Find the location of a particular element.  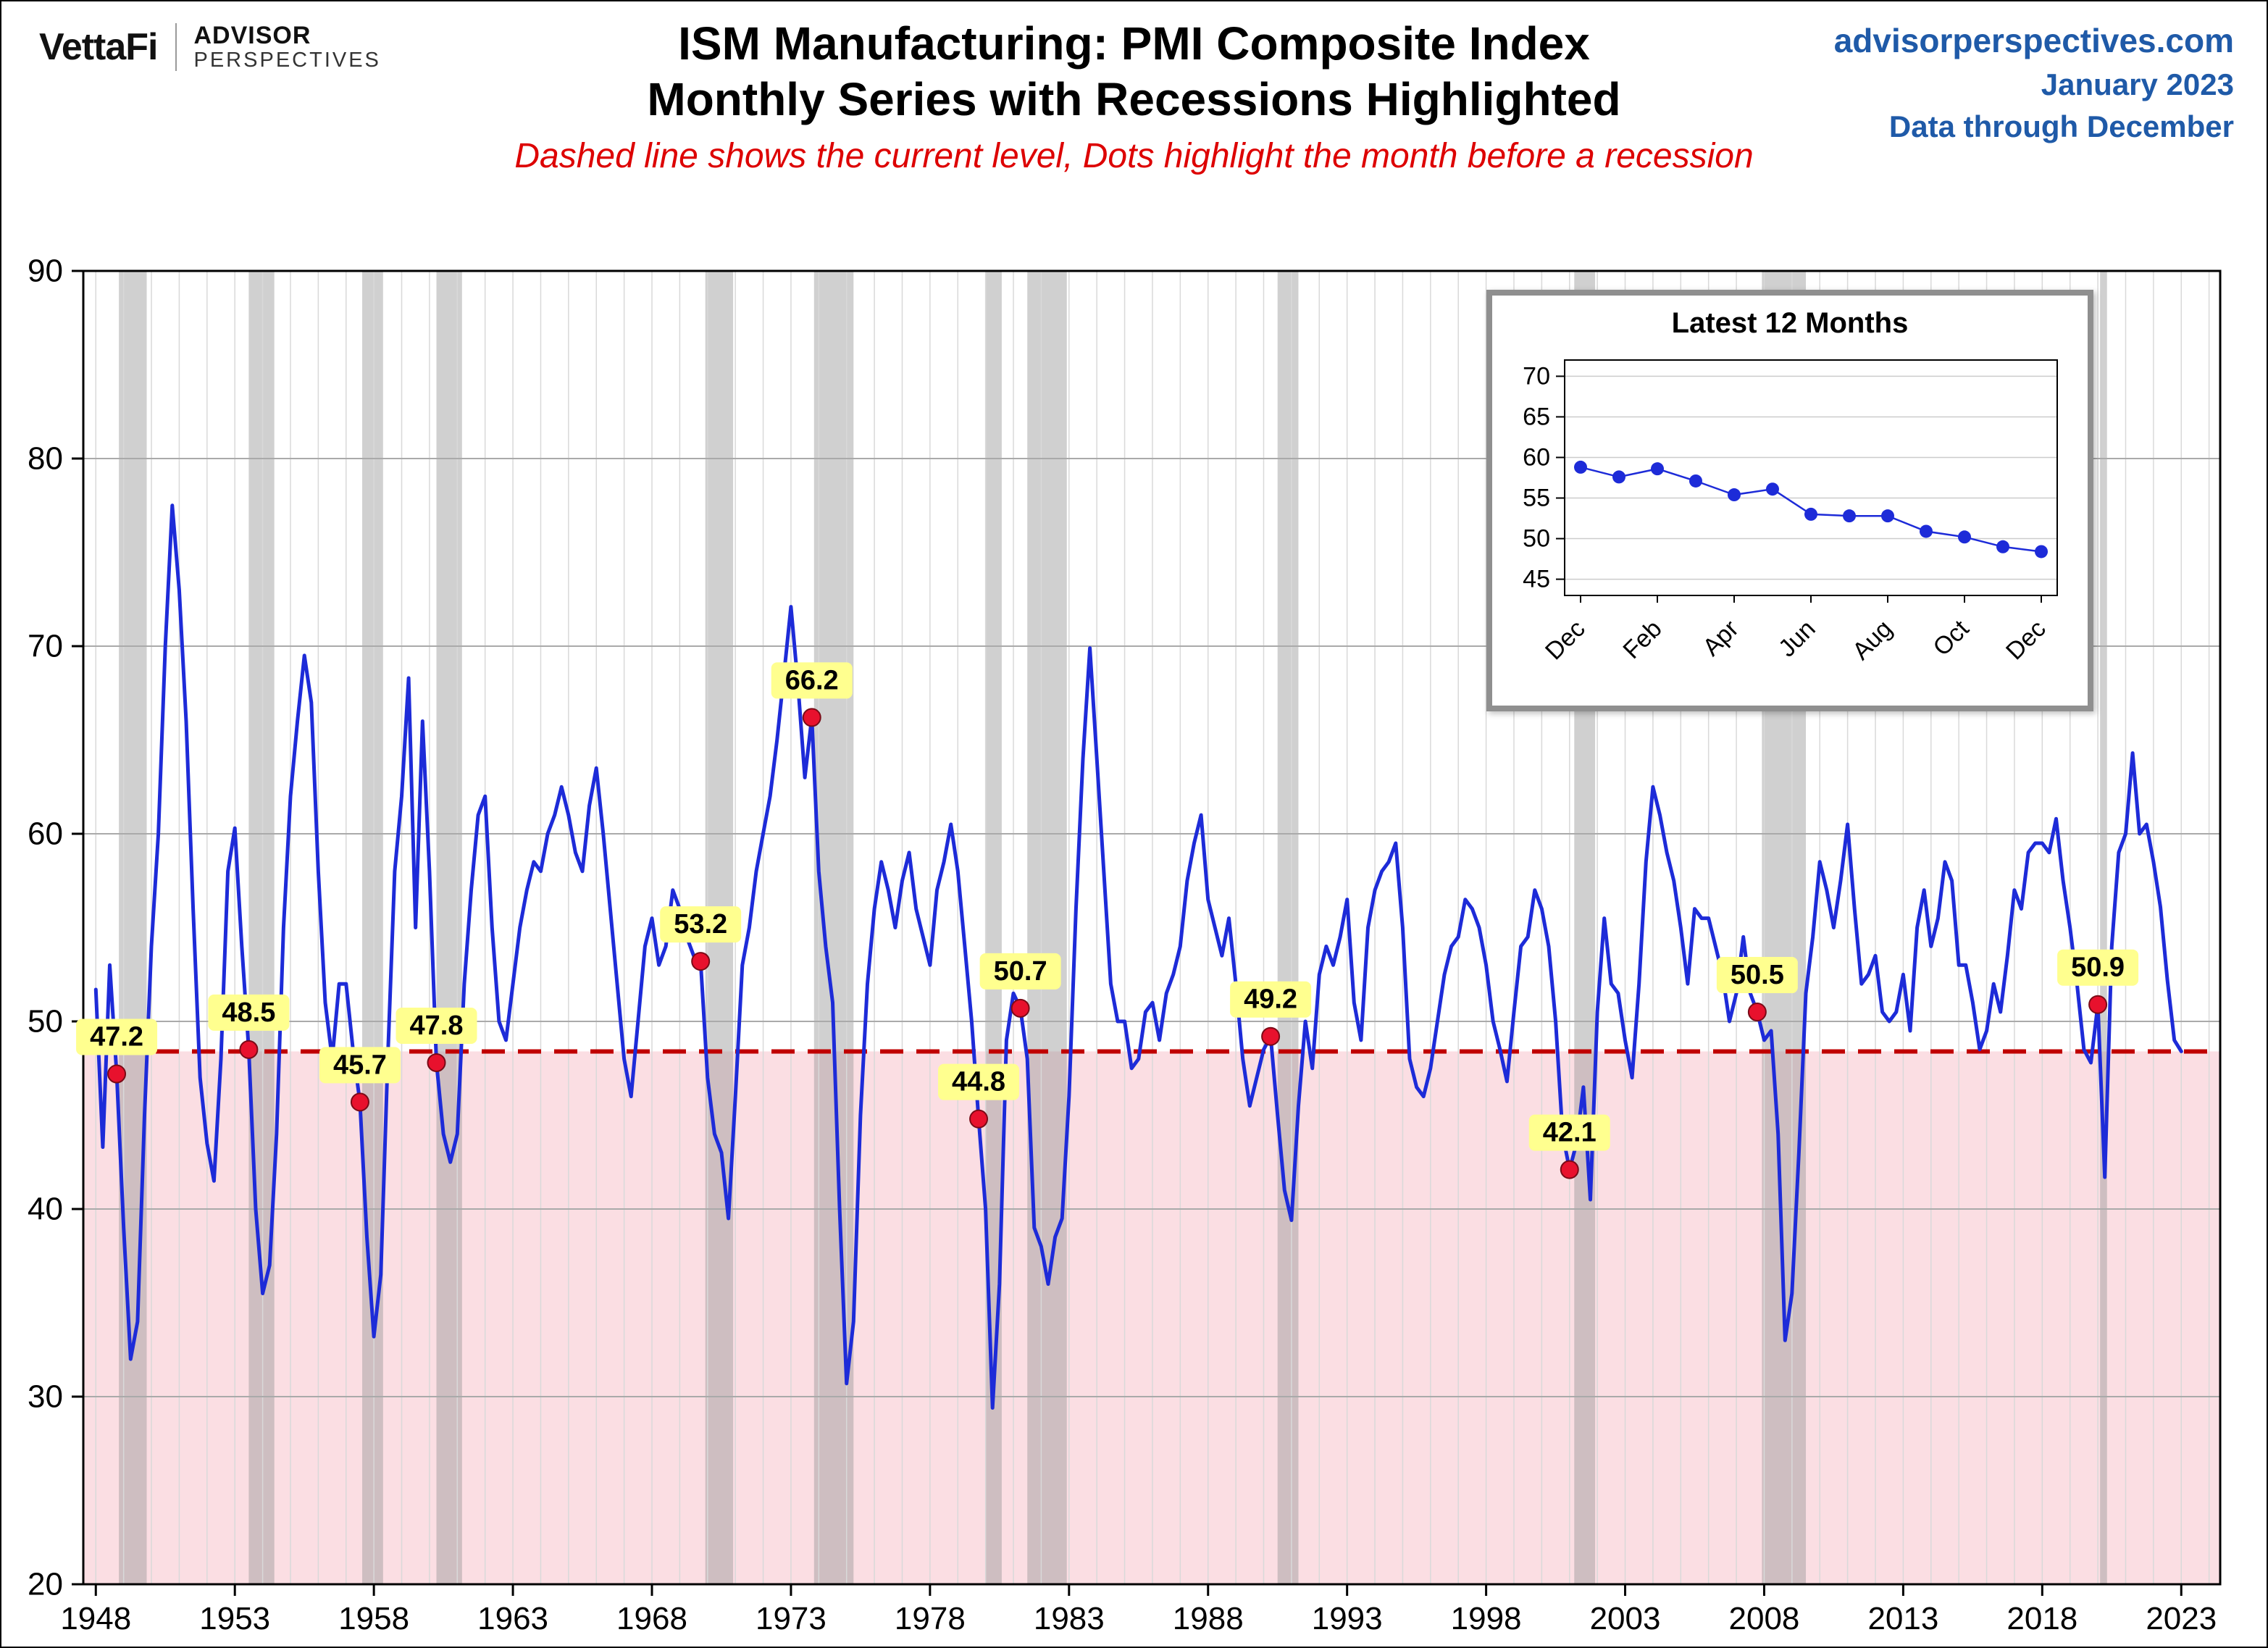

x-tick-label: 1988 is located at coordinates (1209, 1618).